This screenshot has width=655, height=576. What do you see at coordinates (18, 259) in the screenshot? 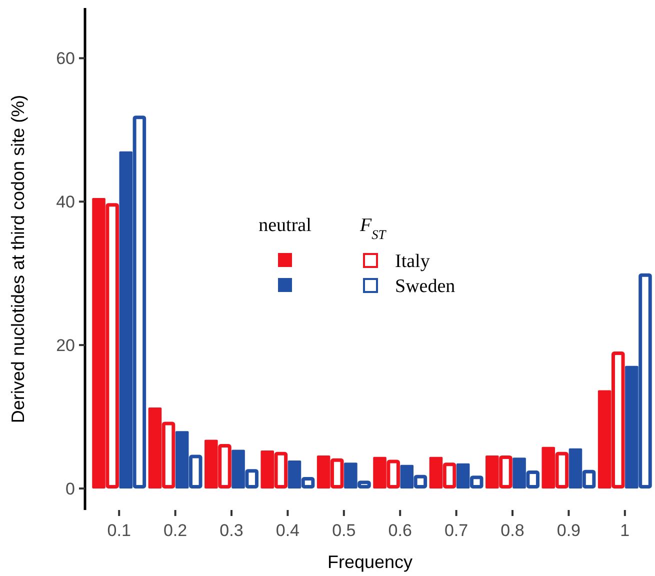
I see `y-axis-title: Derived nuclotides at third codon site (%)` at bounding box center [18, 259].